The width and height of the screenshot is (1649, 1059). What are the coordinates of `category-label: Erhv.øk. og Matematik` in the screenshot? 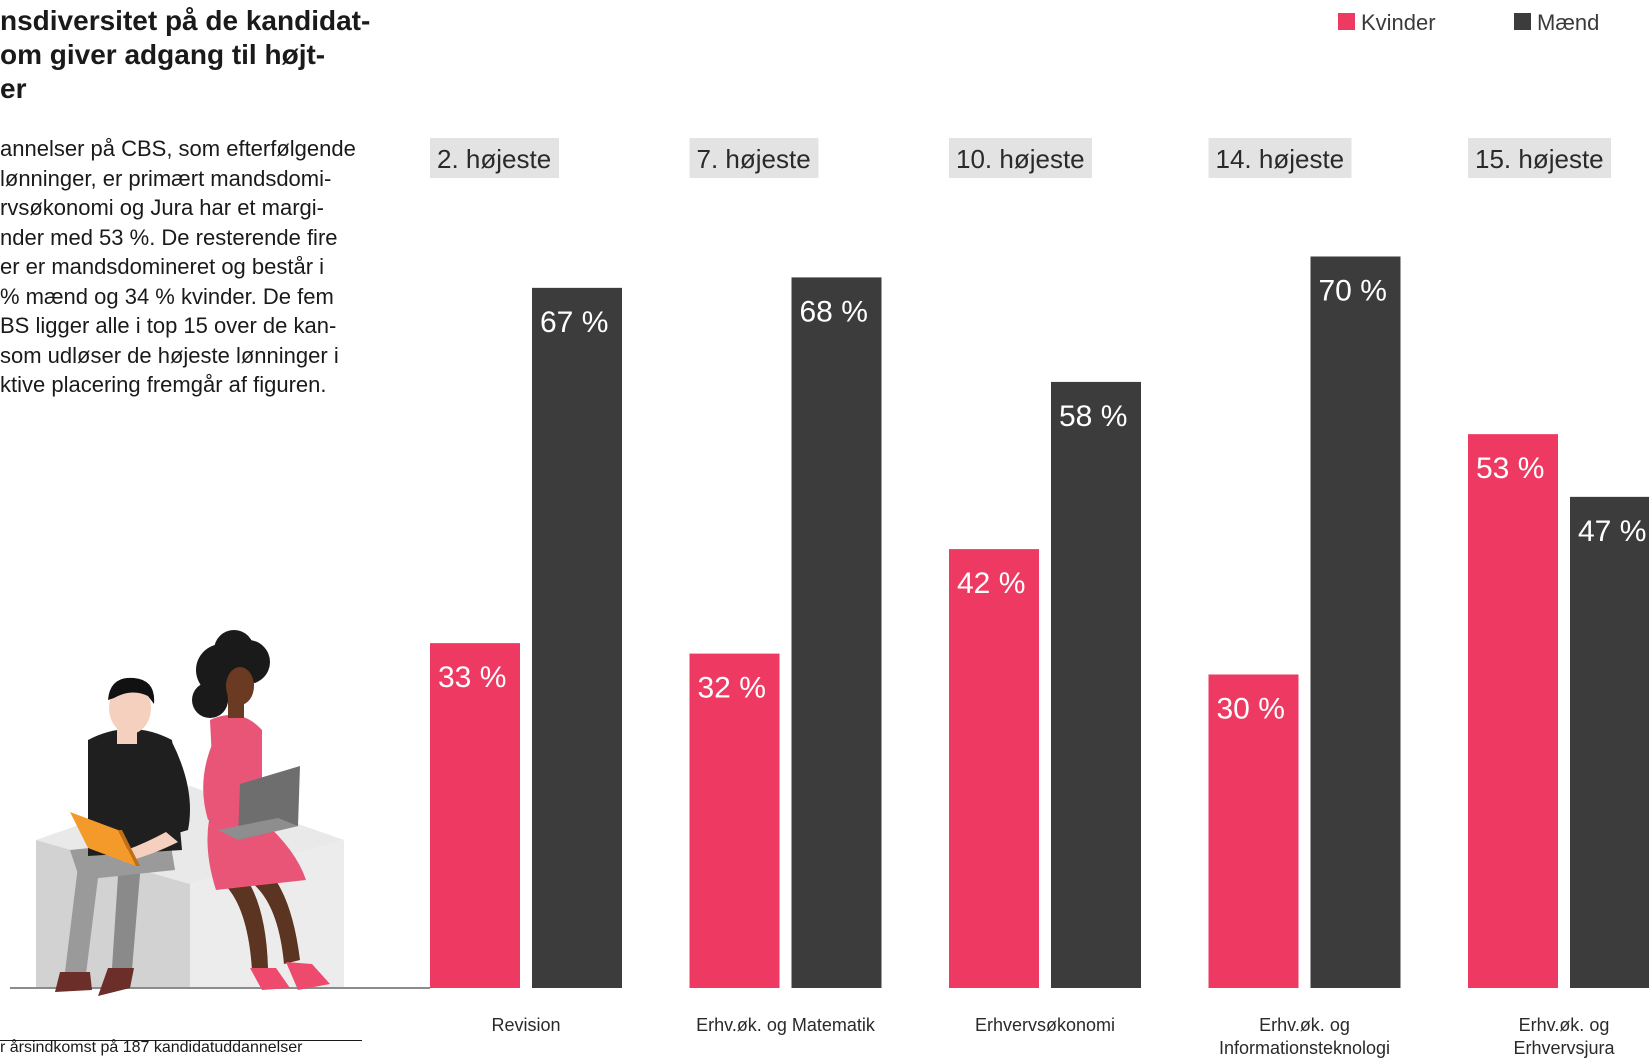 It's located at (786, 1025).